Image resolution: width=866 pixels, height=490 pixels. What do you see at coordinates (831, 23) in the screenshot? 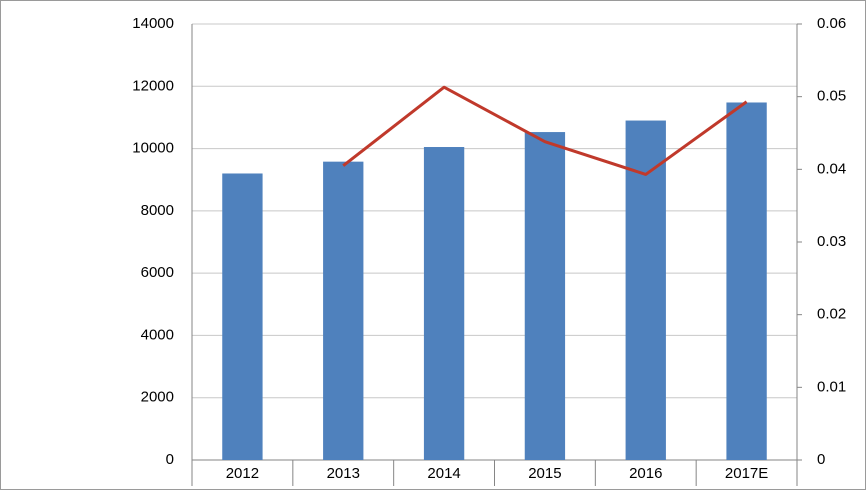
I see `y2-tick-label: 0.06` at bounding box center [831, 23].